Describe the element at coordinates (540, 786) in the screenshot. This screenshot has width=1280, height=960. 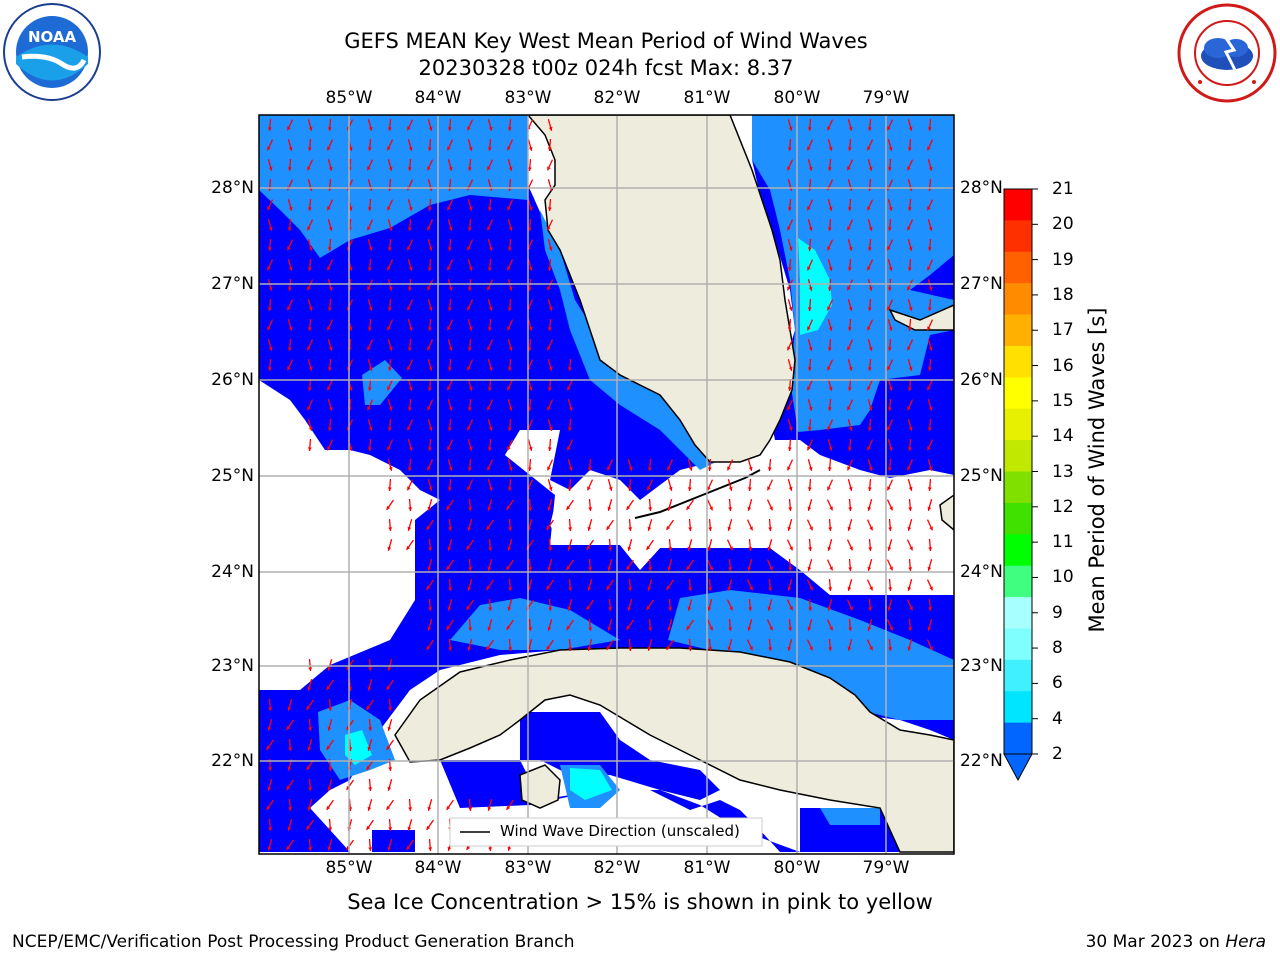
I see `isle-of-youth-land` at that location.